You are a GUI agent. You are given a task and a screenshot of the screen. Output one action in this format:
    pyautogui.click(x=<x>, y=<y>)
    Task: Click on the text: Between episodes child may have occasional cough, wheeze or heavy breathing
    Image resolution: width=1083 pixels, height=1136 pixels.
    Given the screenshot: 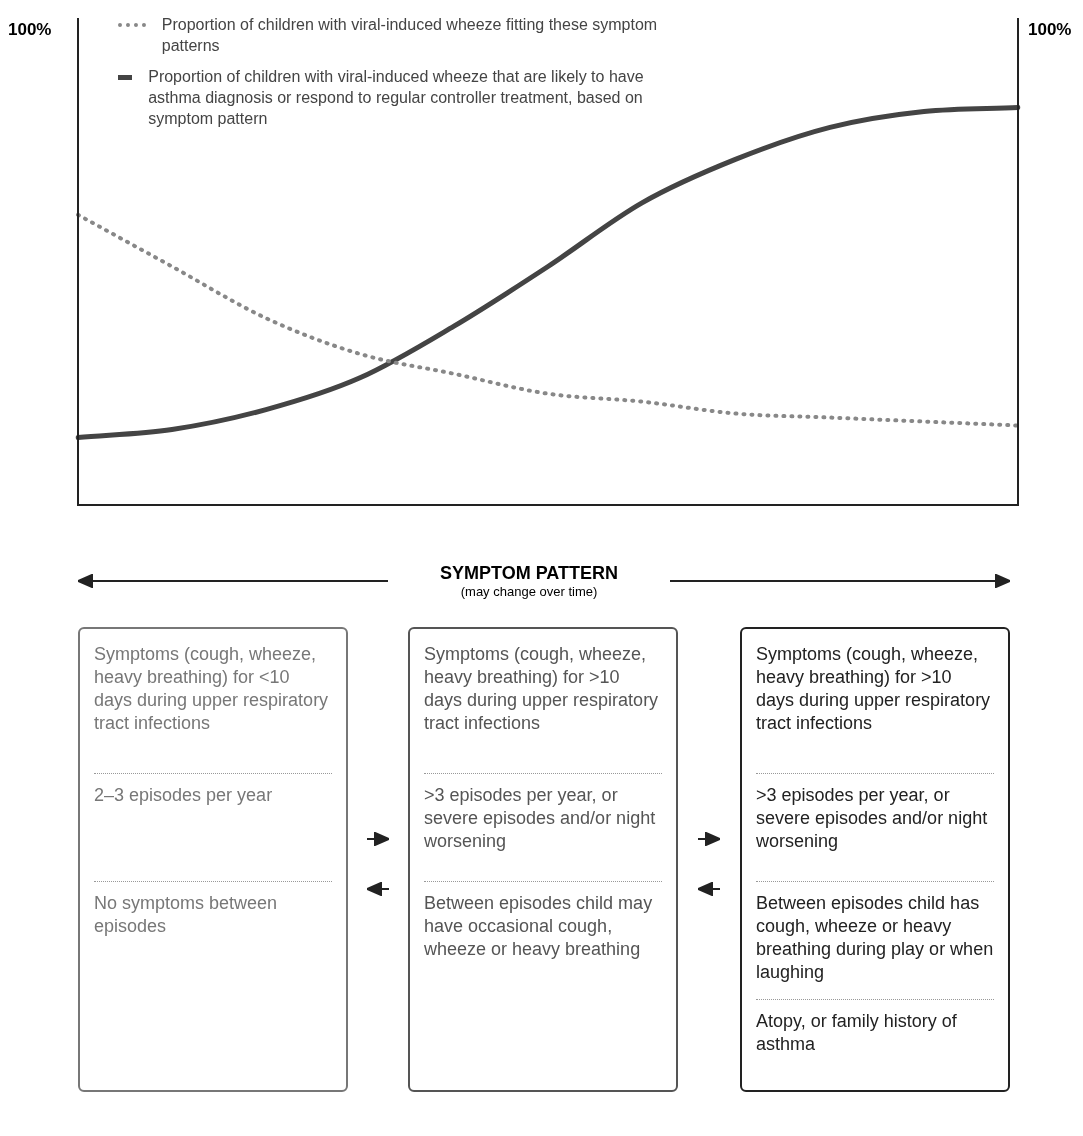 What is the action you would take?
    pyautogui.click(x=543, y=940)
    